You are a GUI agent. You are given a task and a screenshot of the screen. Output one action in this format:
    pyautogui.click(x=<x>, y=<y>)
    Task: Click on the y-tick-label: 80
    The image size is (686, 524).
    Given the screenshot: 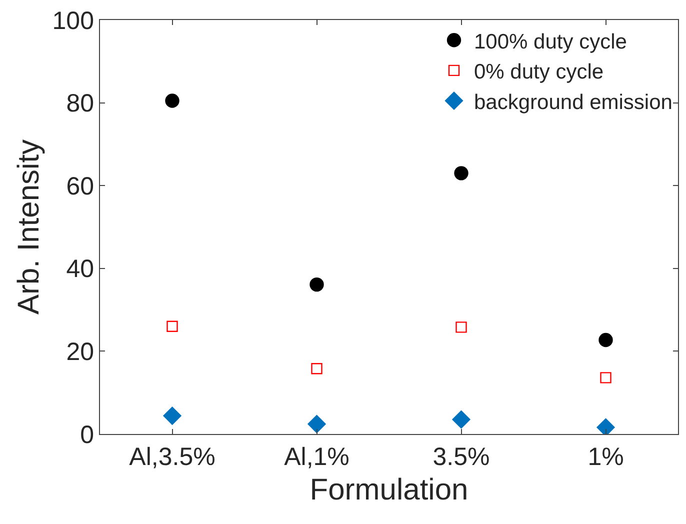 What is the action you would take?
    pyautogui.click(x=80, y=104)
    